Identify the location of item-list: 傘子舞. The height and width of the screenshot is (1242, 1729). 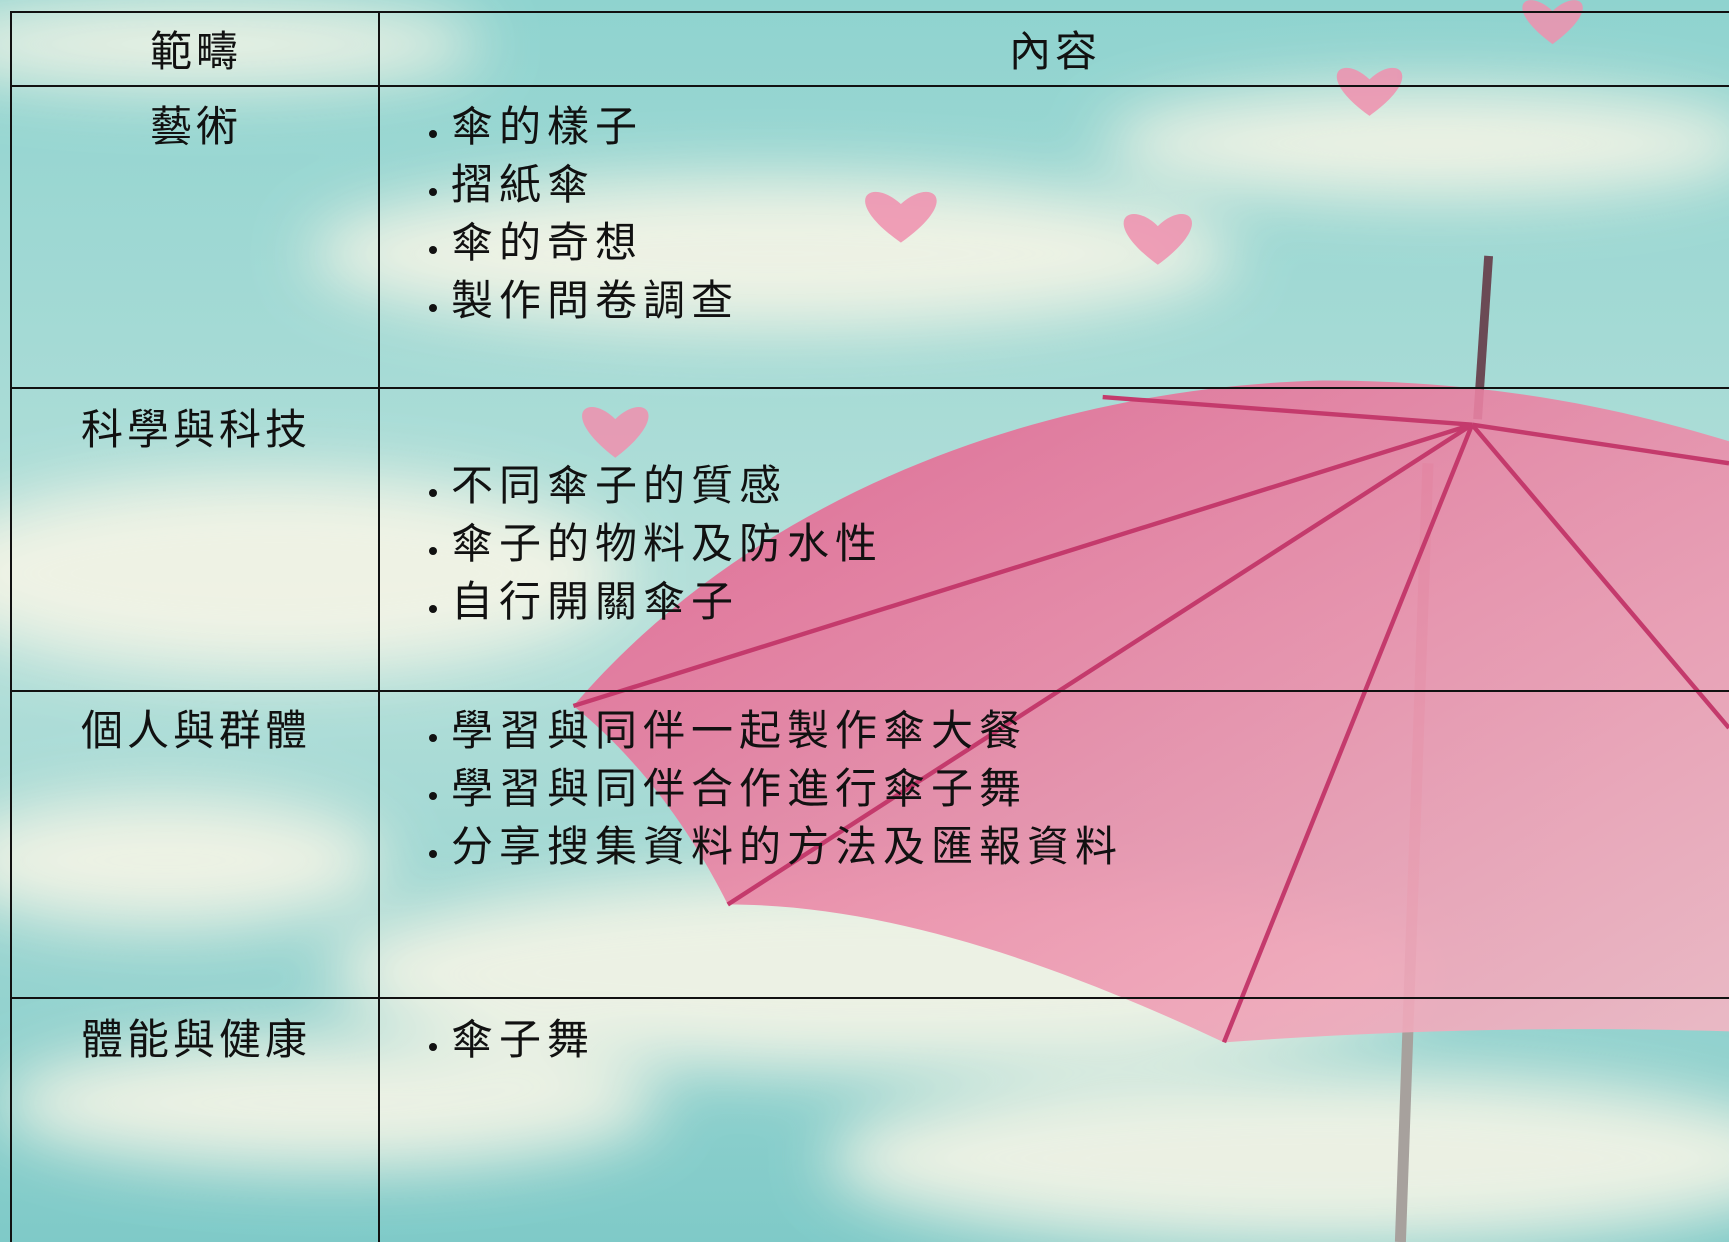
(488, 1040).